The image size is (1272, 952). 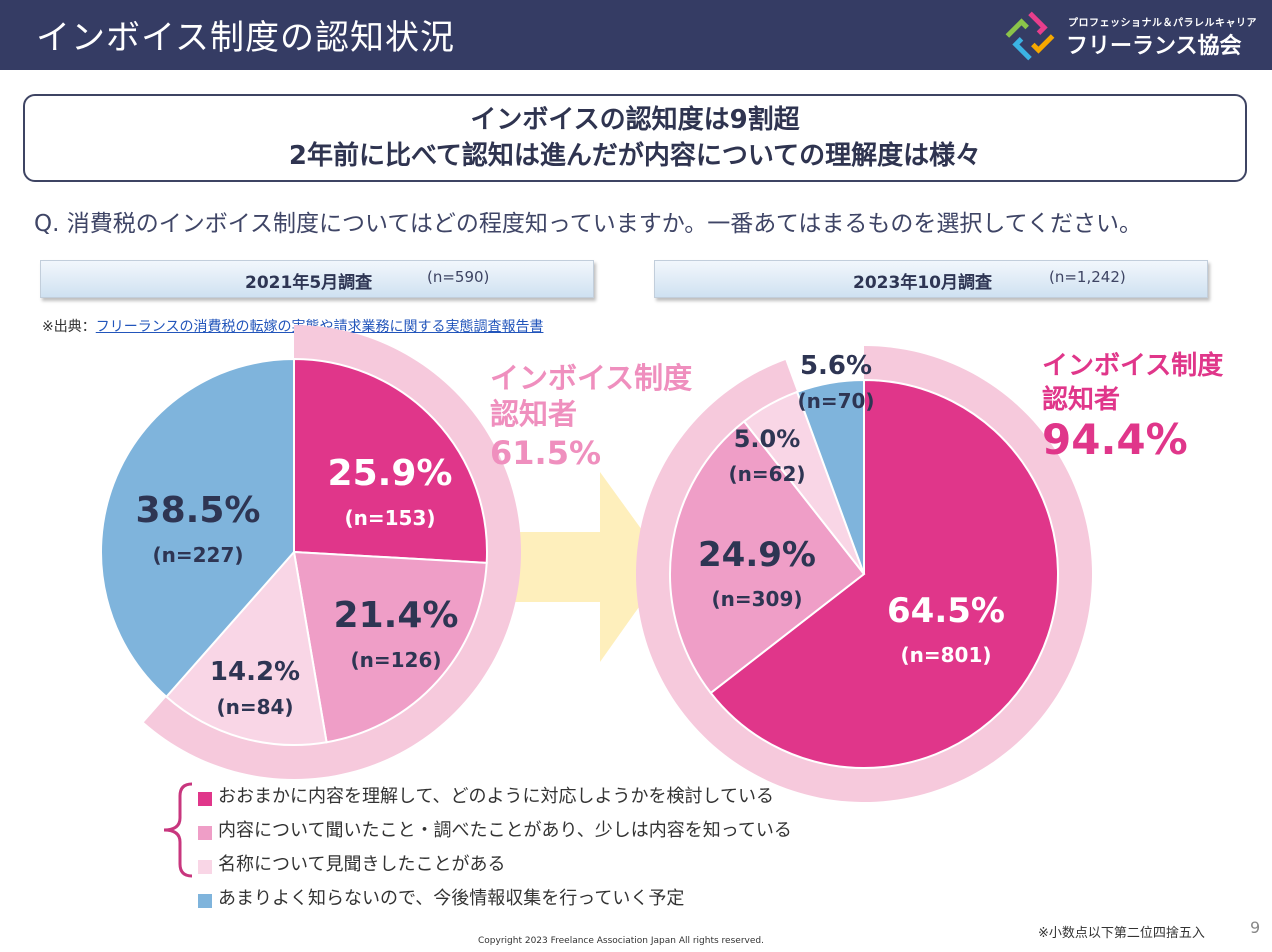 I want to click on awareness-ring-2021, so click(x=332, y=552).